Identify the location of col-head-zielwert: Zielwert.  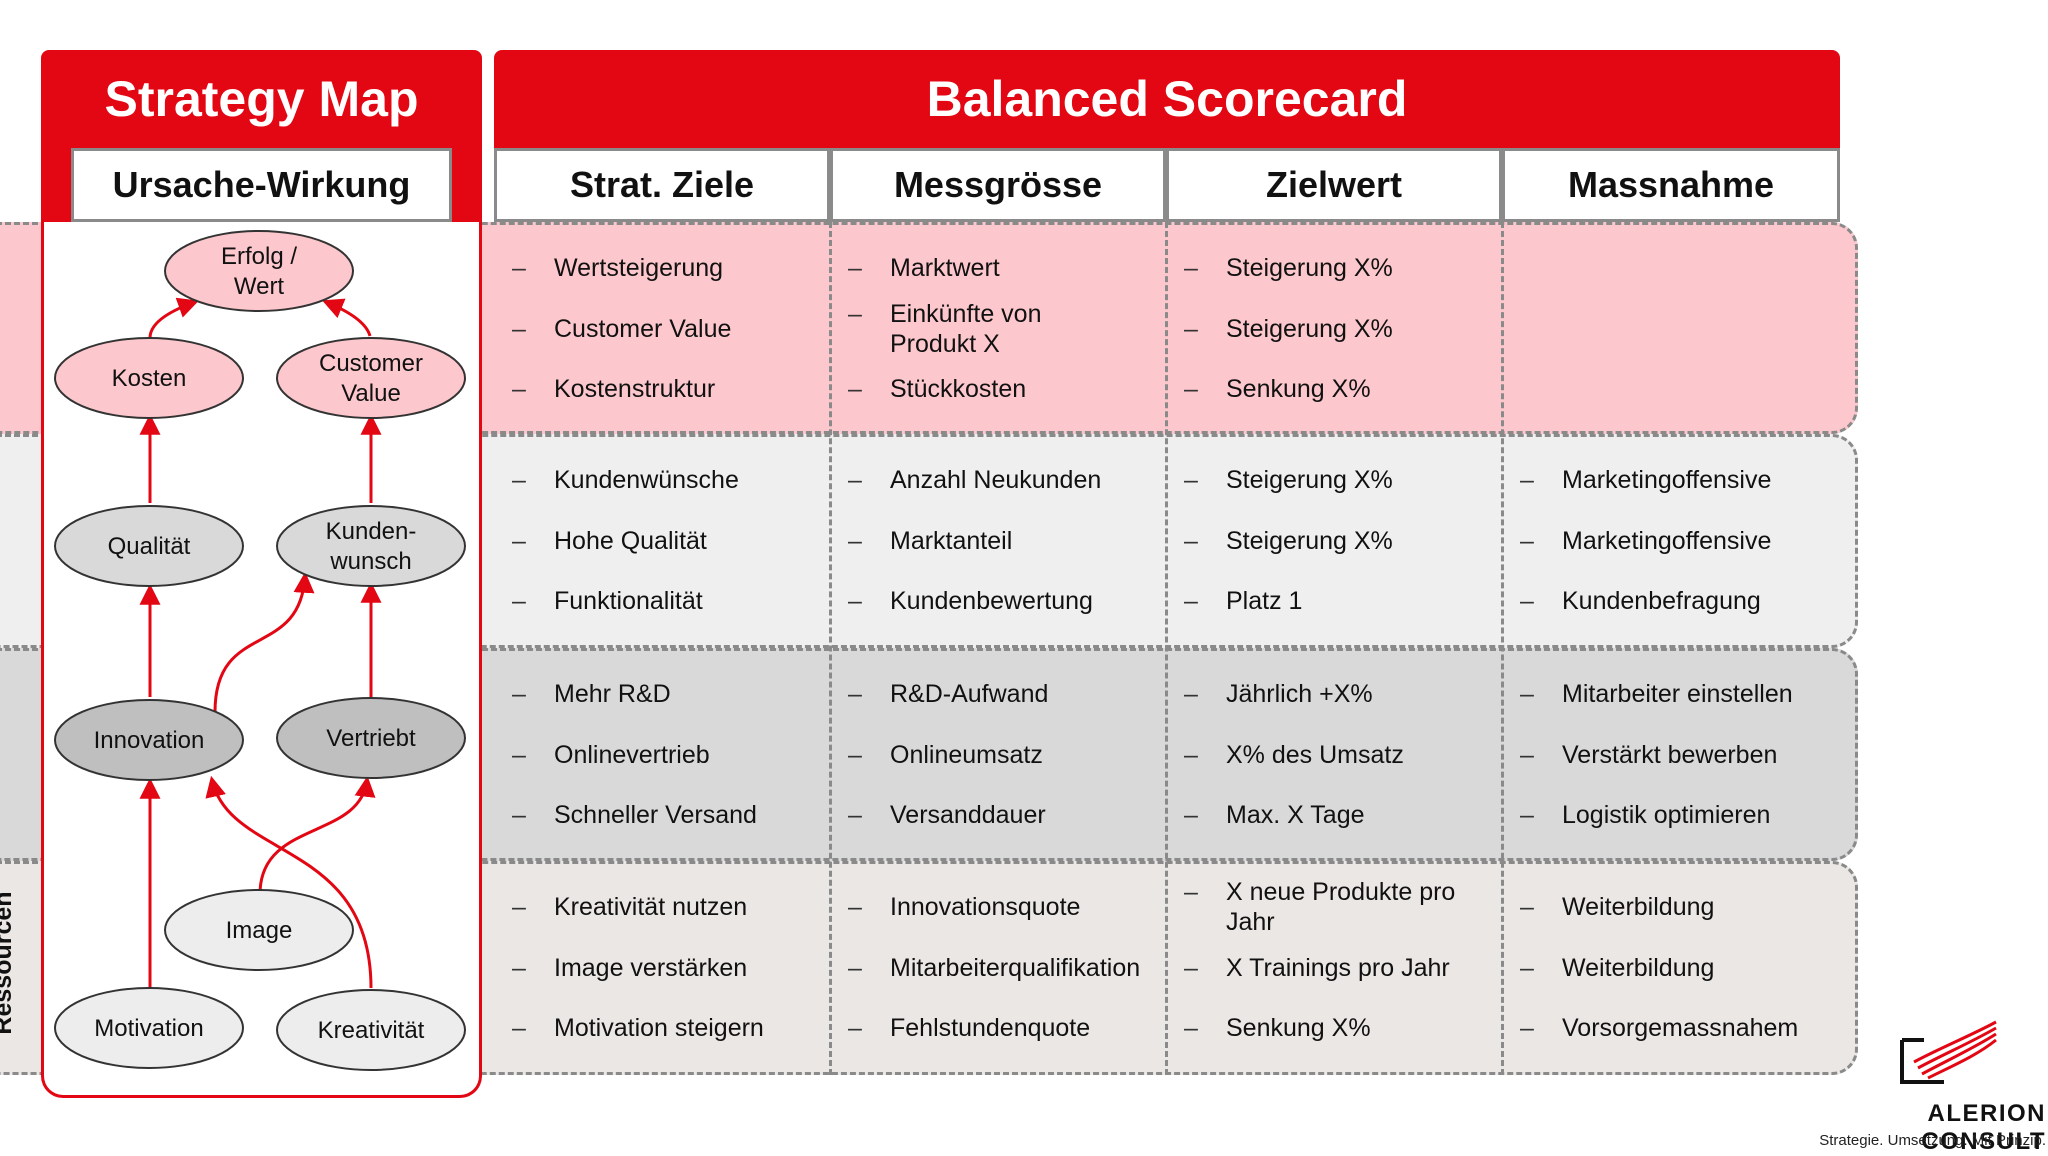
(1334, 185).